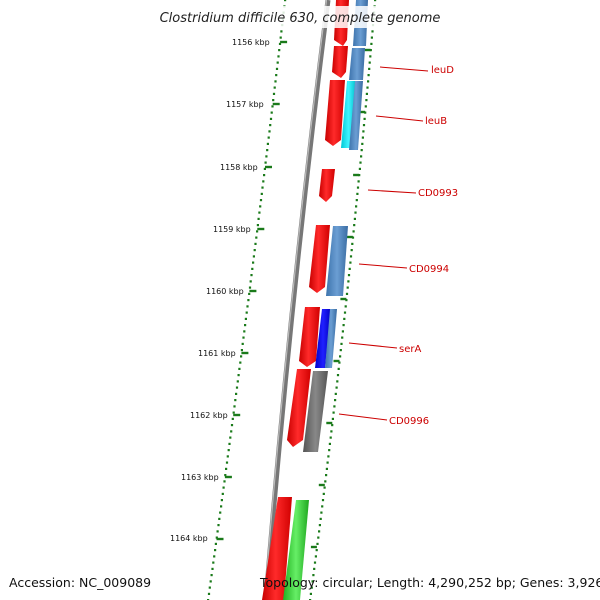 The height and width of the screenshot is (600, 600). I want to click on kbp-label: 1156 kbp, so click(251, 42).